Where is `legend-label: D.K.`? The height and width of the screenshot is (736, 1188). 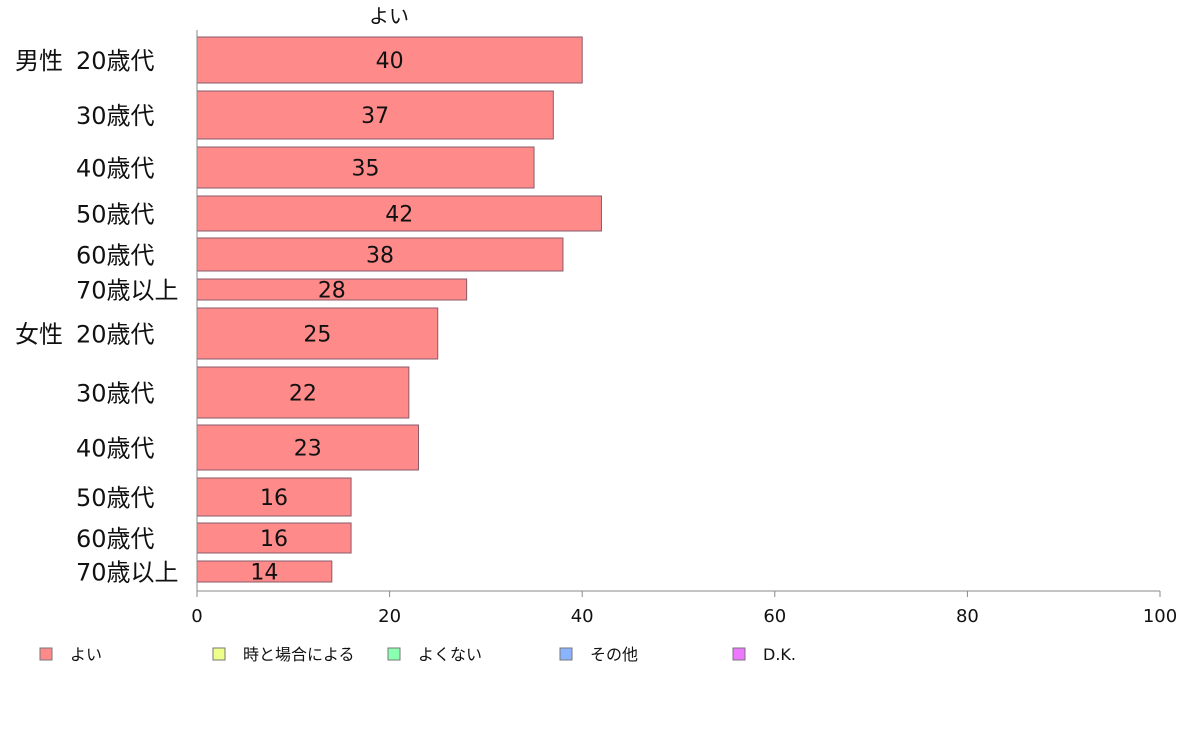
legend-label: D.K. is located at coordinates (779, 654).